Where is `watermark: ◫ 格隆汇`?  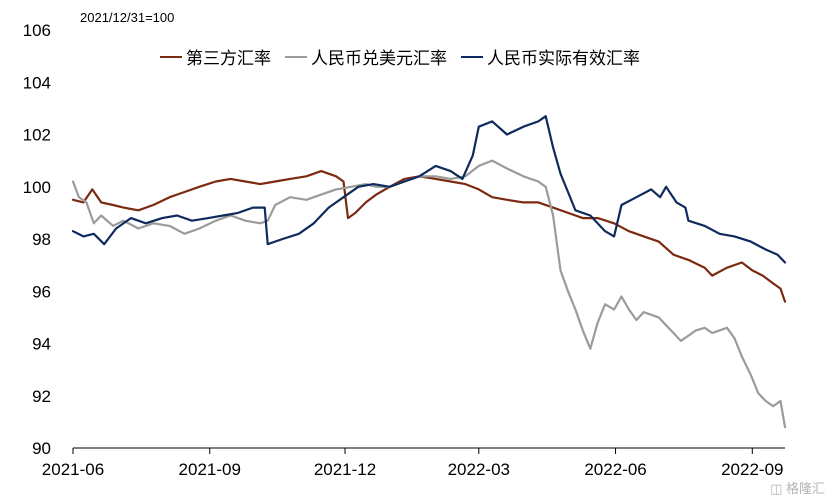 watermark: ◫ 格隆汇 is located at coordinates (797, 487).